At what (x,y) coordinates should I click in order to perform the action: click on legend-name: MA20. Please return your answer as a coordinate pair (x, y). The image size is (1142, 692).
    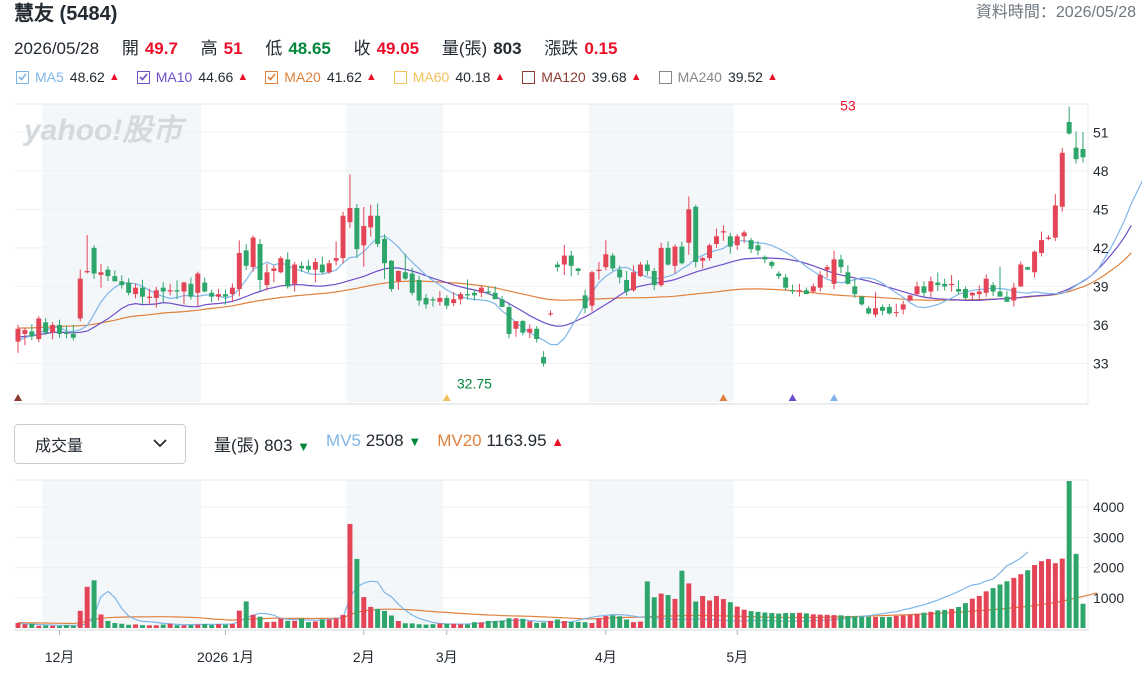
    Looking at the image, I should click on (302, 77).